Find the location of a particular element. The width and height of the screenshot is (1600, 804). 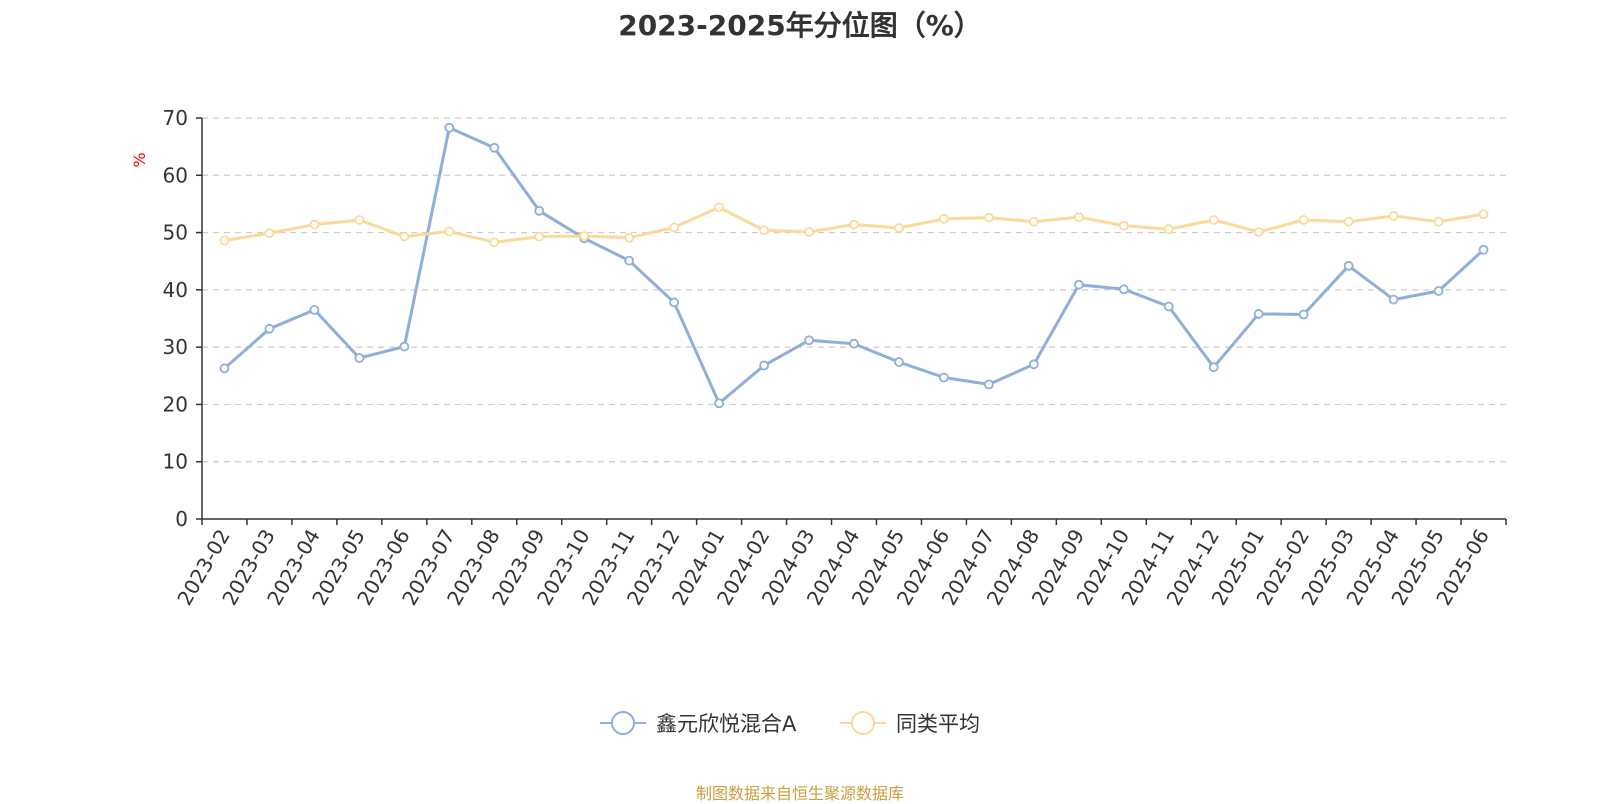

y-tick-label: 20 is located at coordinates (175, 404).